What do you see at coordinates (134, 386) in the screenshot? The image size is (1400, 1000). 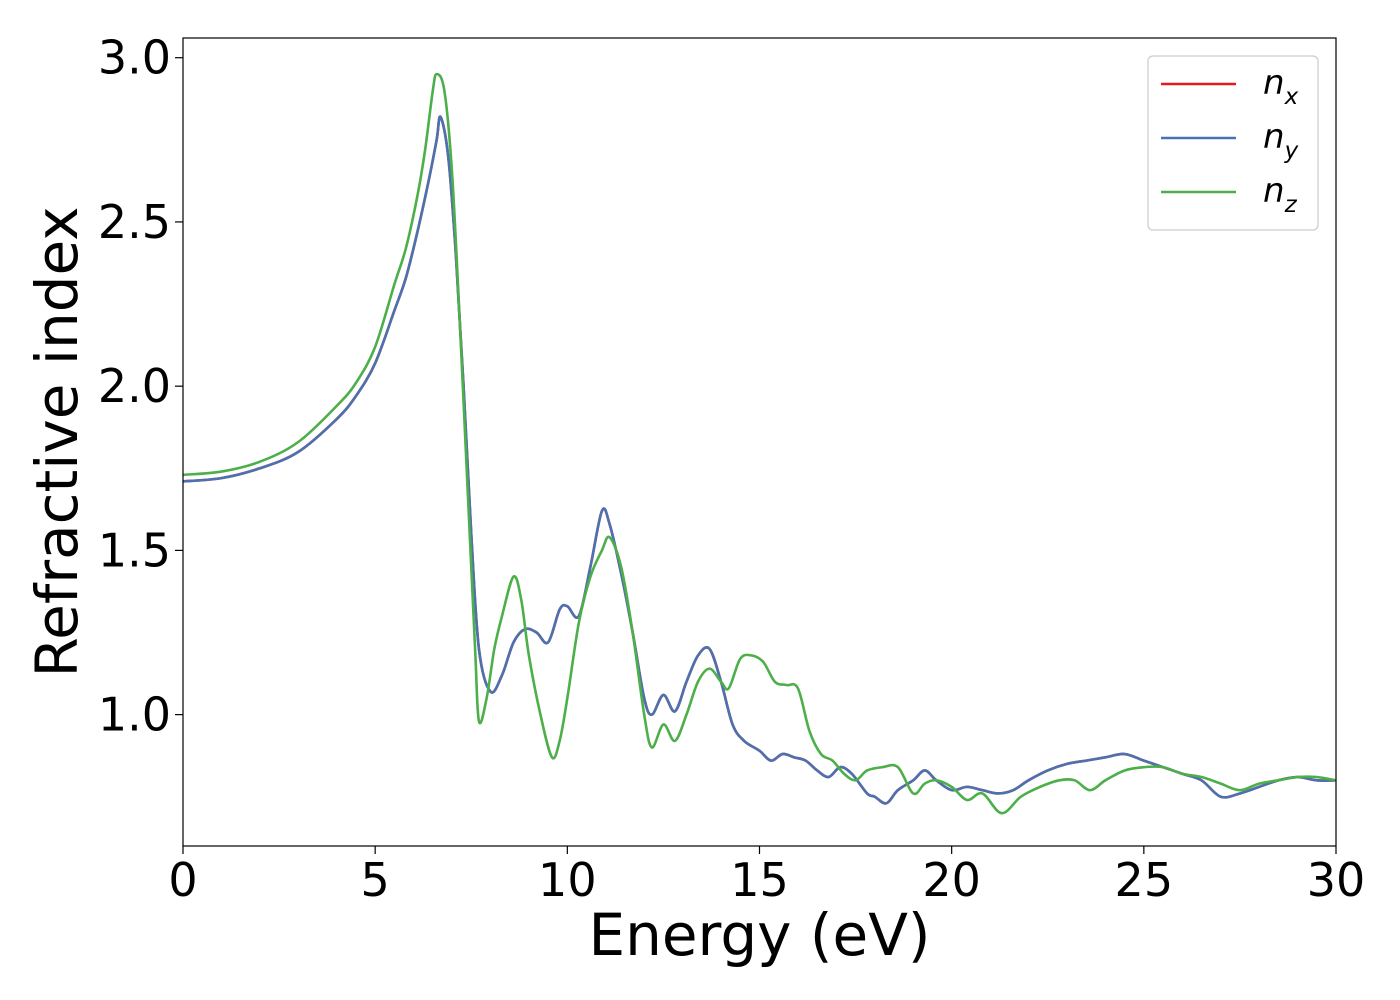 I see `y-tick-label: 2.0` at bounding box center [134, 386].